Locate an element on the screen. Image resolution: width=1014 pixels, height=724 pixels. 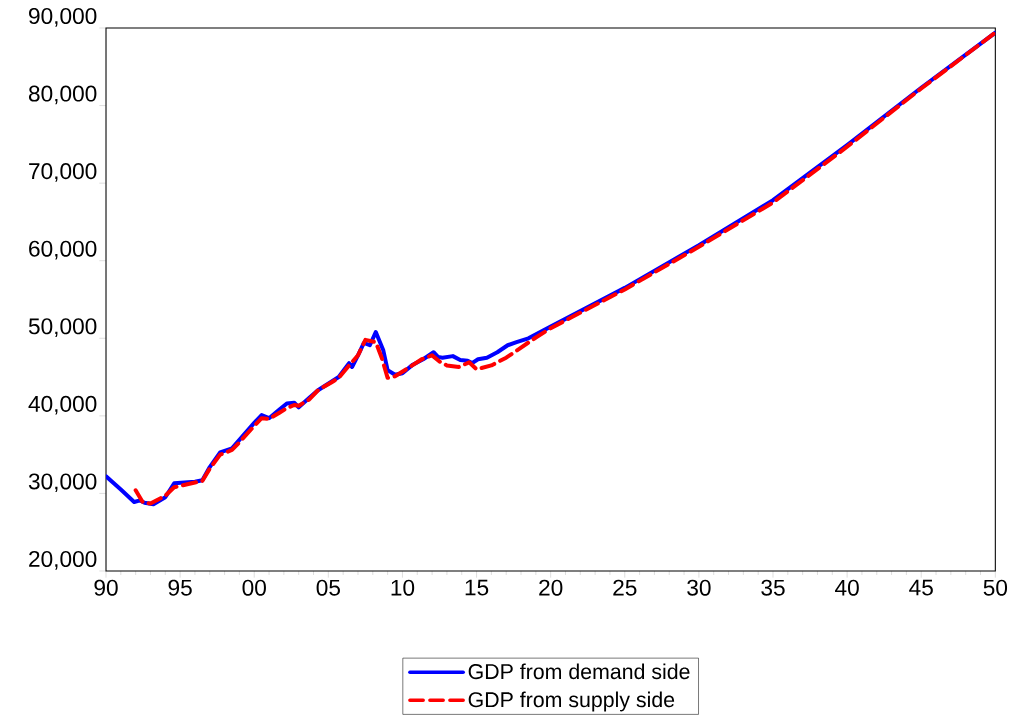
y-tick-label: 80,000 is located at coordinates (62, 95).